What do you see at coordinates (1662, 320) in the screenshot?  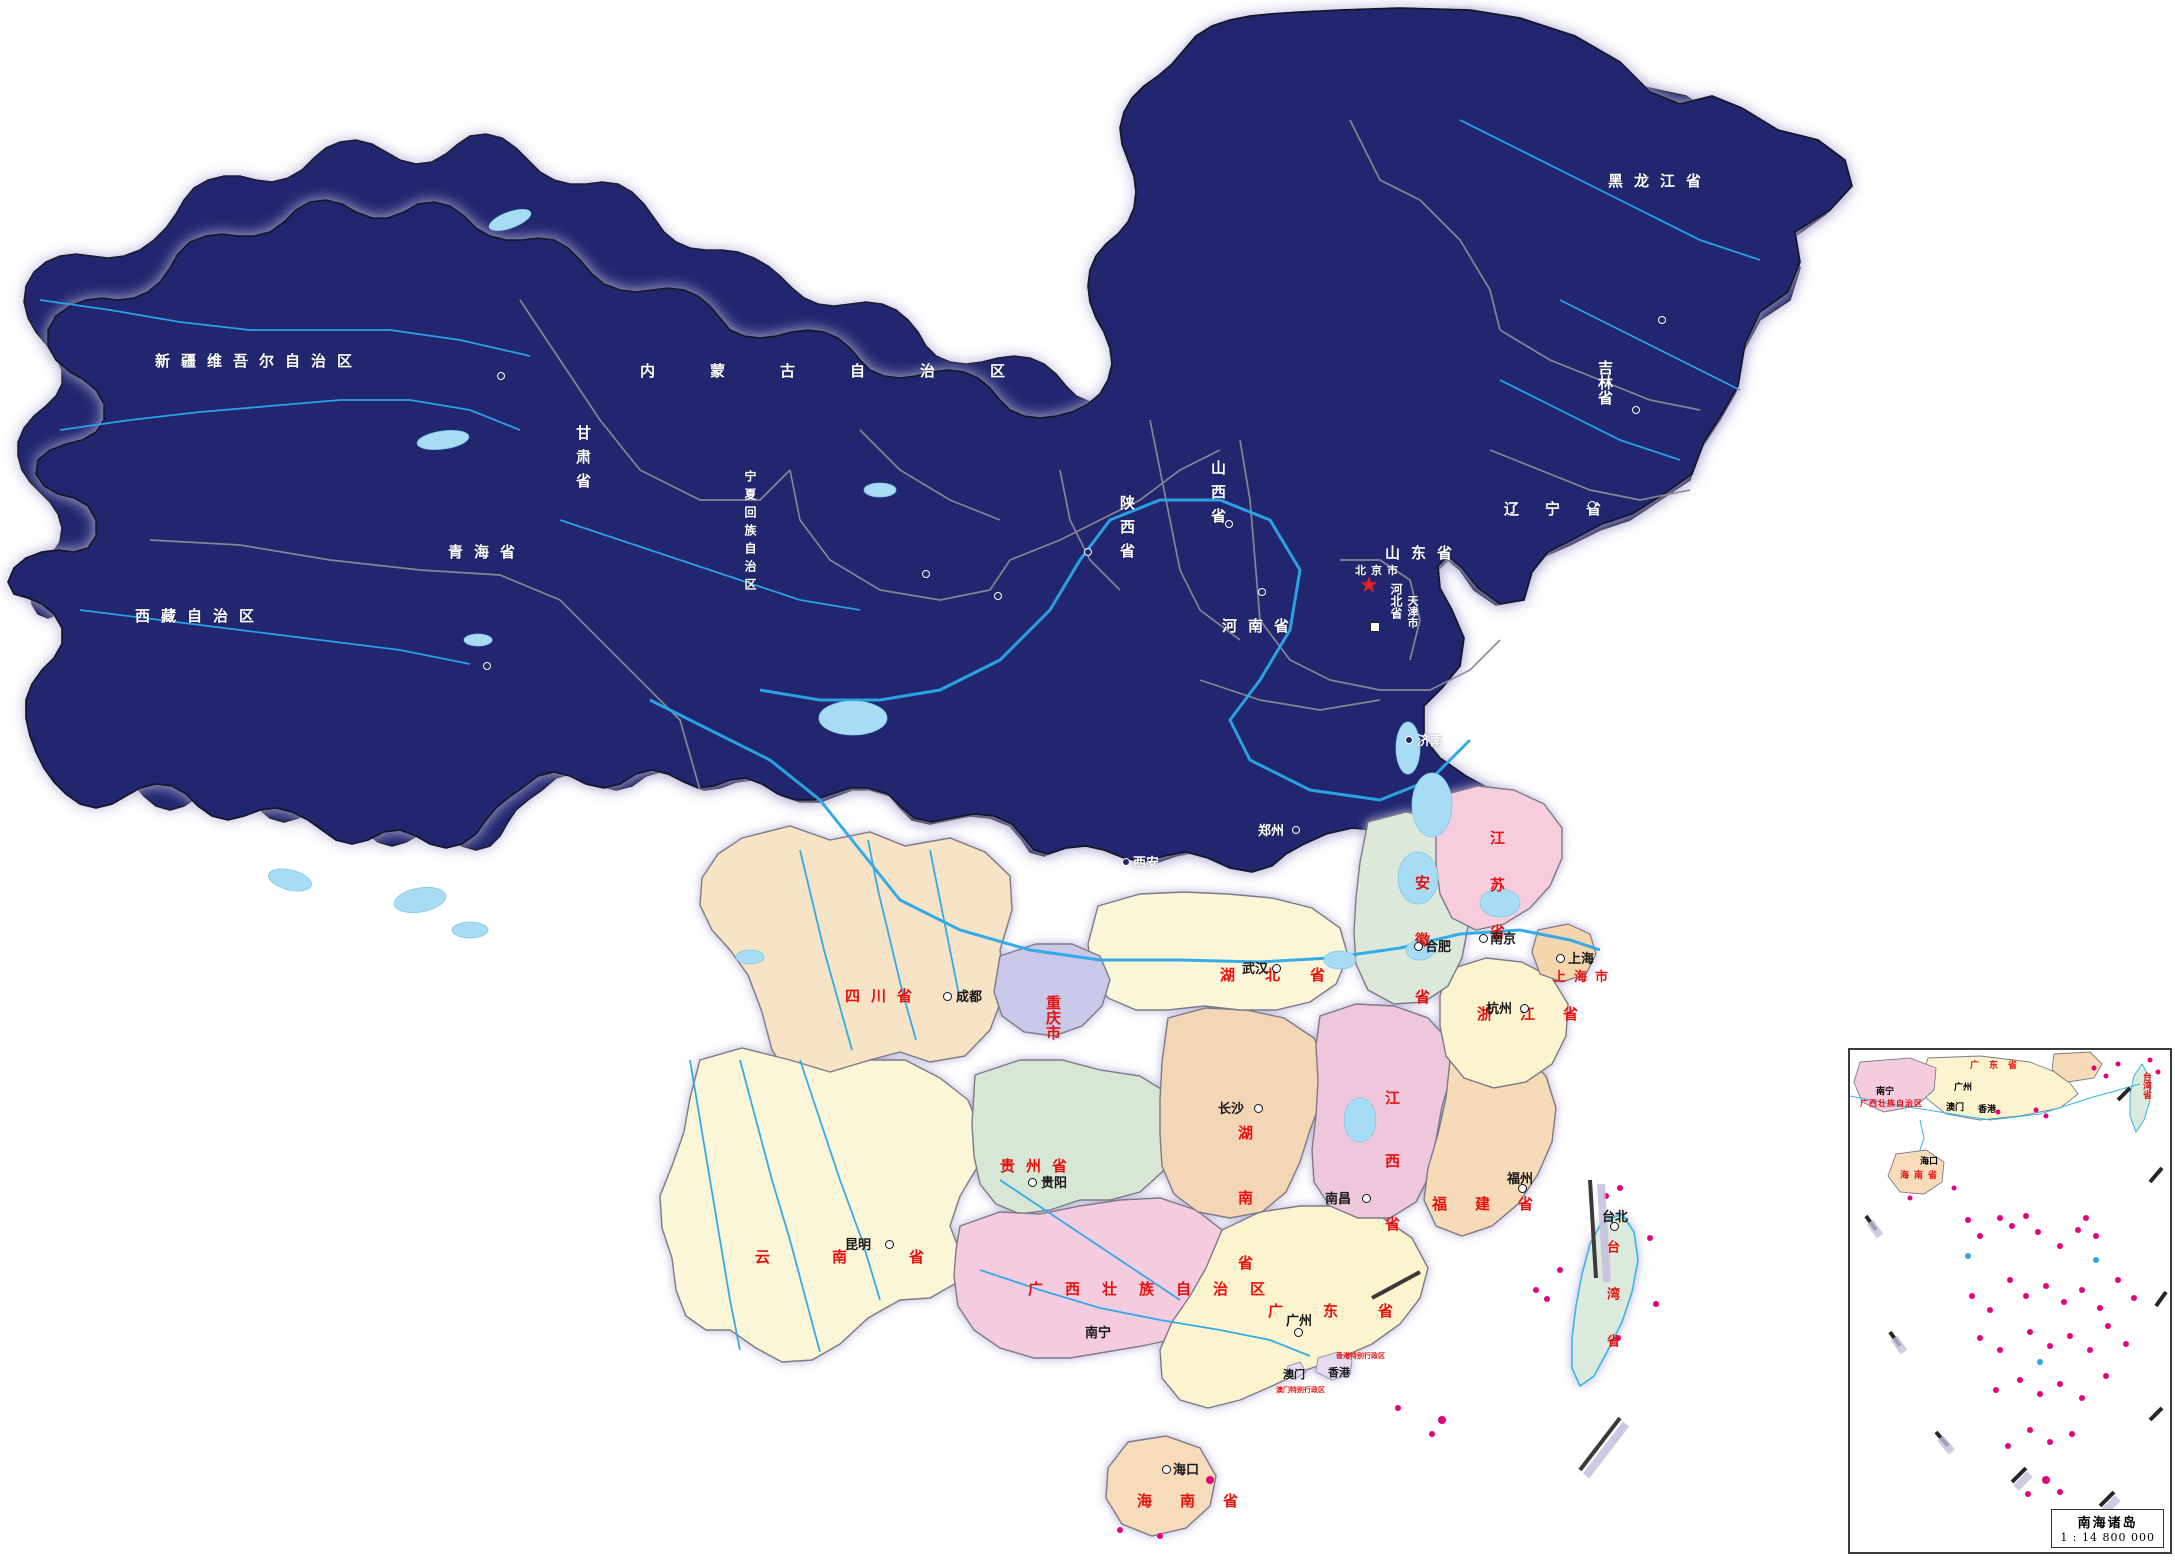 I see `city-dot-haerbin` at bounding box center [1662, 320].